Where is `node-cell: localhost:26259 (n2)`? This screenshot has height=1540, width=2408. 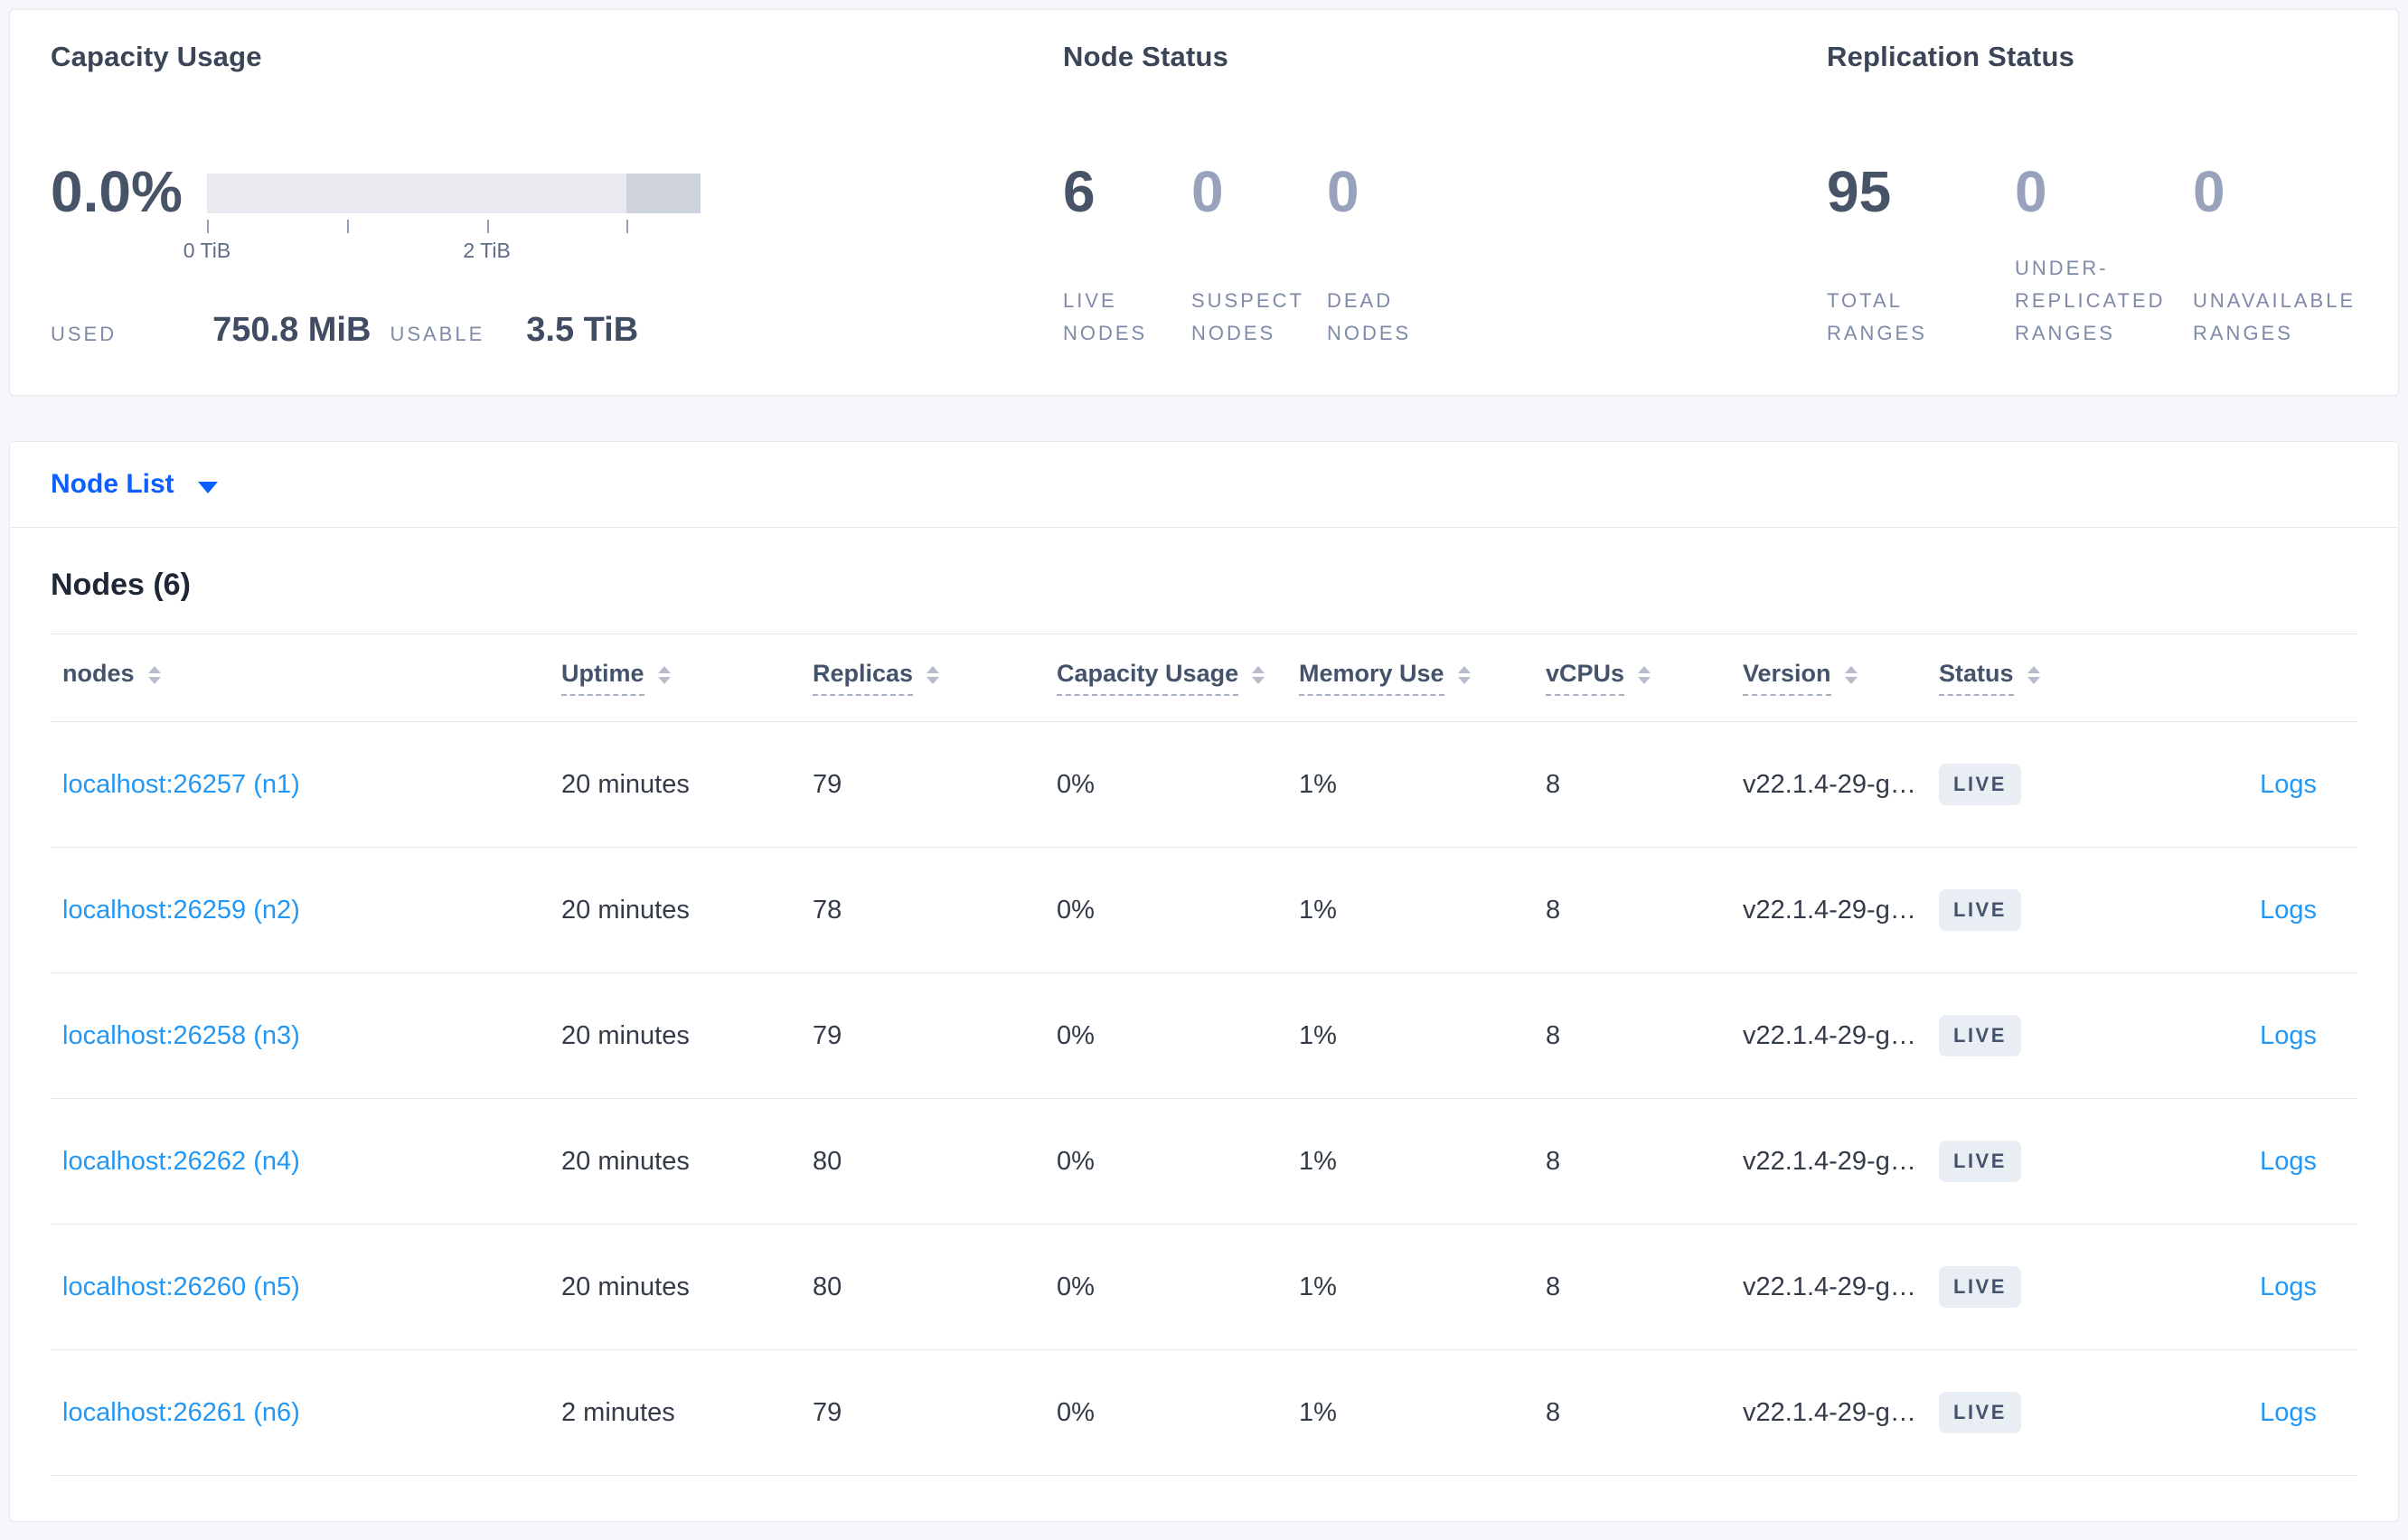
node-cell: localhost:26259 (n2) is located at coordinates (300, 910).